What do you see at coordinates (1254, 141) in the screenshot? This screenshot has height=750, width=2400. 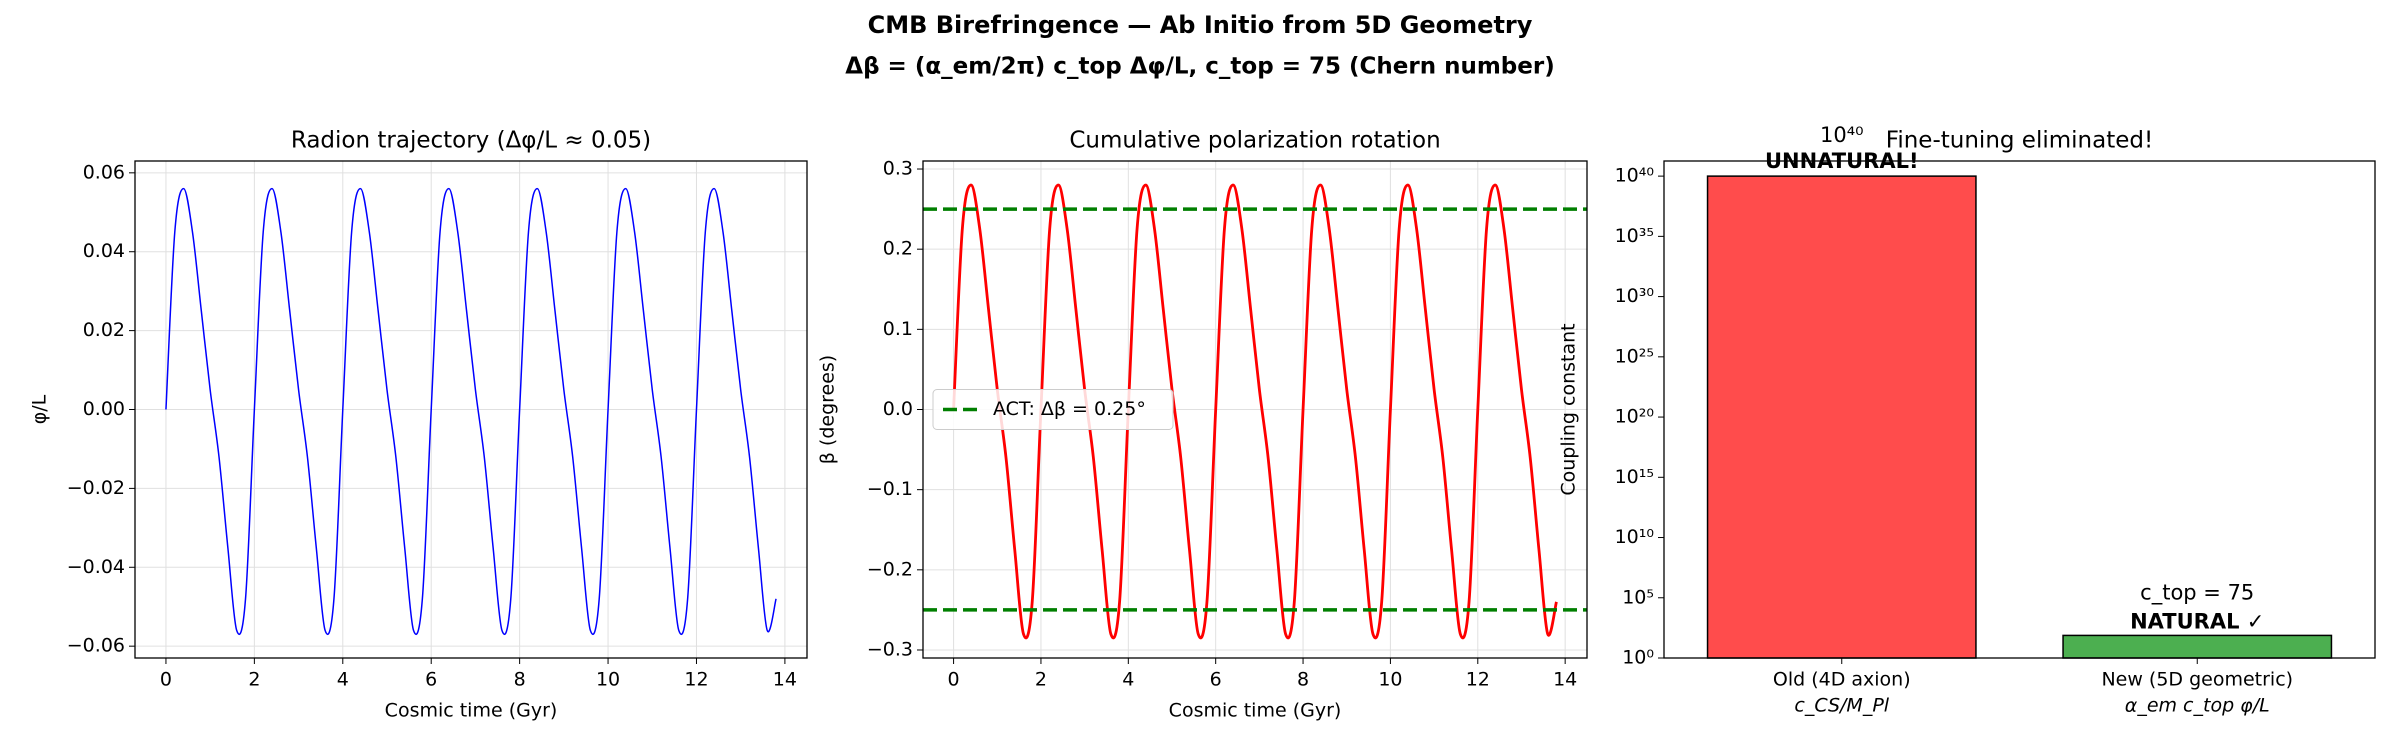 I see `chart-title: Cumulative polarization rotation` at bounding box center [1254, 141].